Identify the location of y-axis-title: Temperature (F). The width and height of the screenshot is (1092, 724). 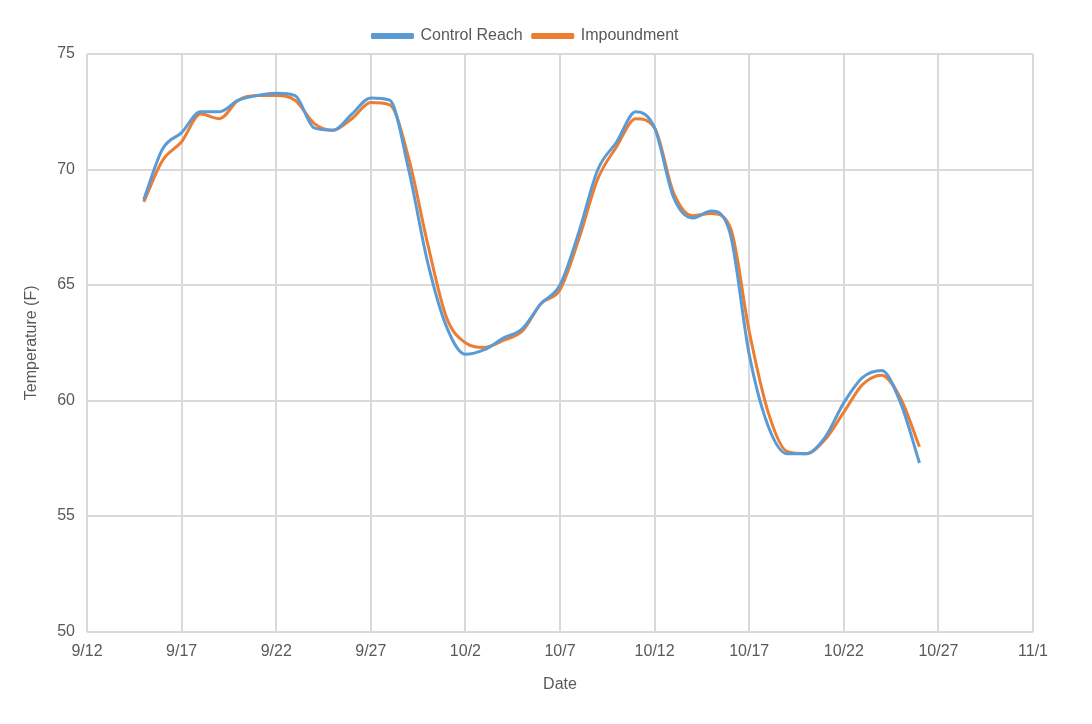
(31, 343).